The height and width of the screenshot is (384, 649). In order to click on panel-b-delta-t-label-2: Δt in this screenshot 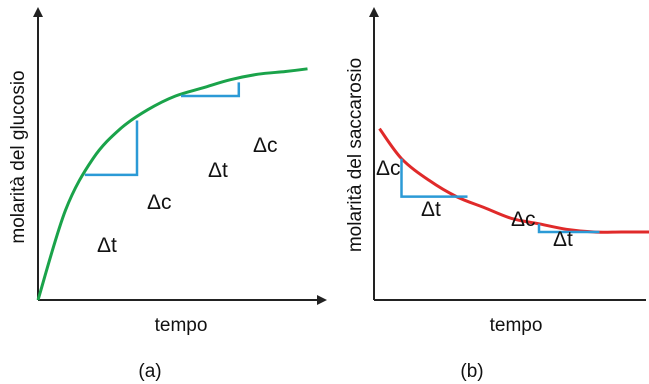, I will do `click(563, 239)`.